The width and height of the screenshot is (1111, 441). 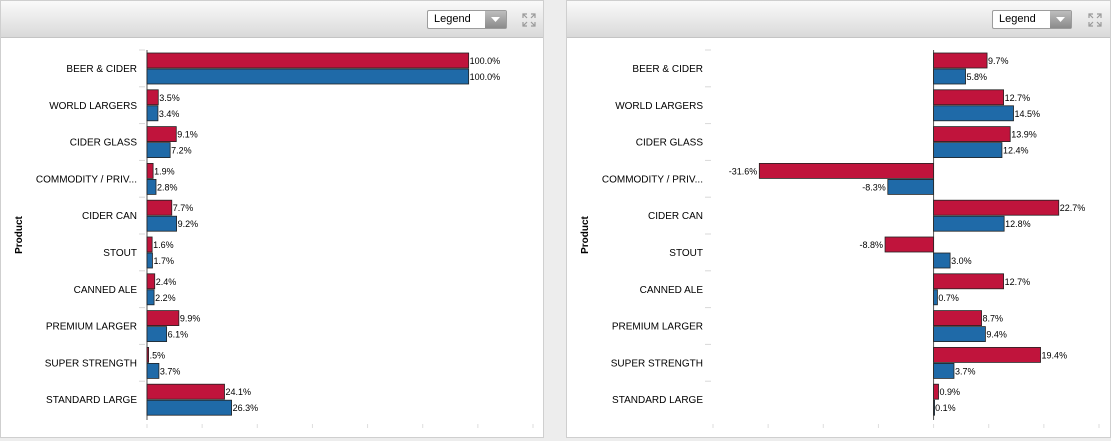 I want to click on data-label: 12.7%, so click(x=1018, y=282).